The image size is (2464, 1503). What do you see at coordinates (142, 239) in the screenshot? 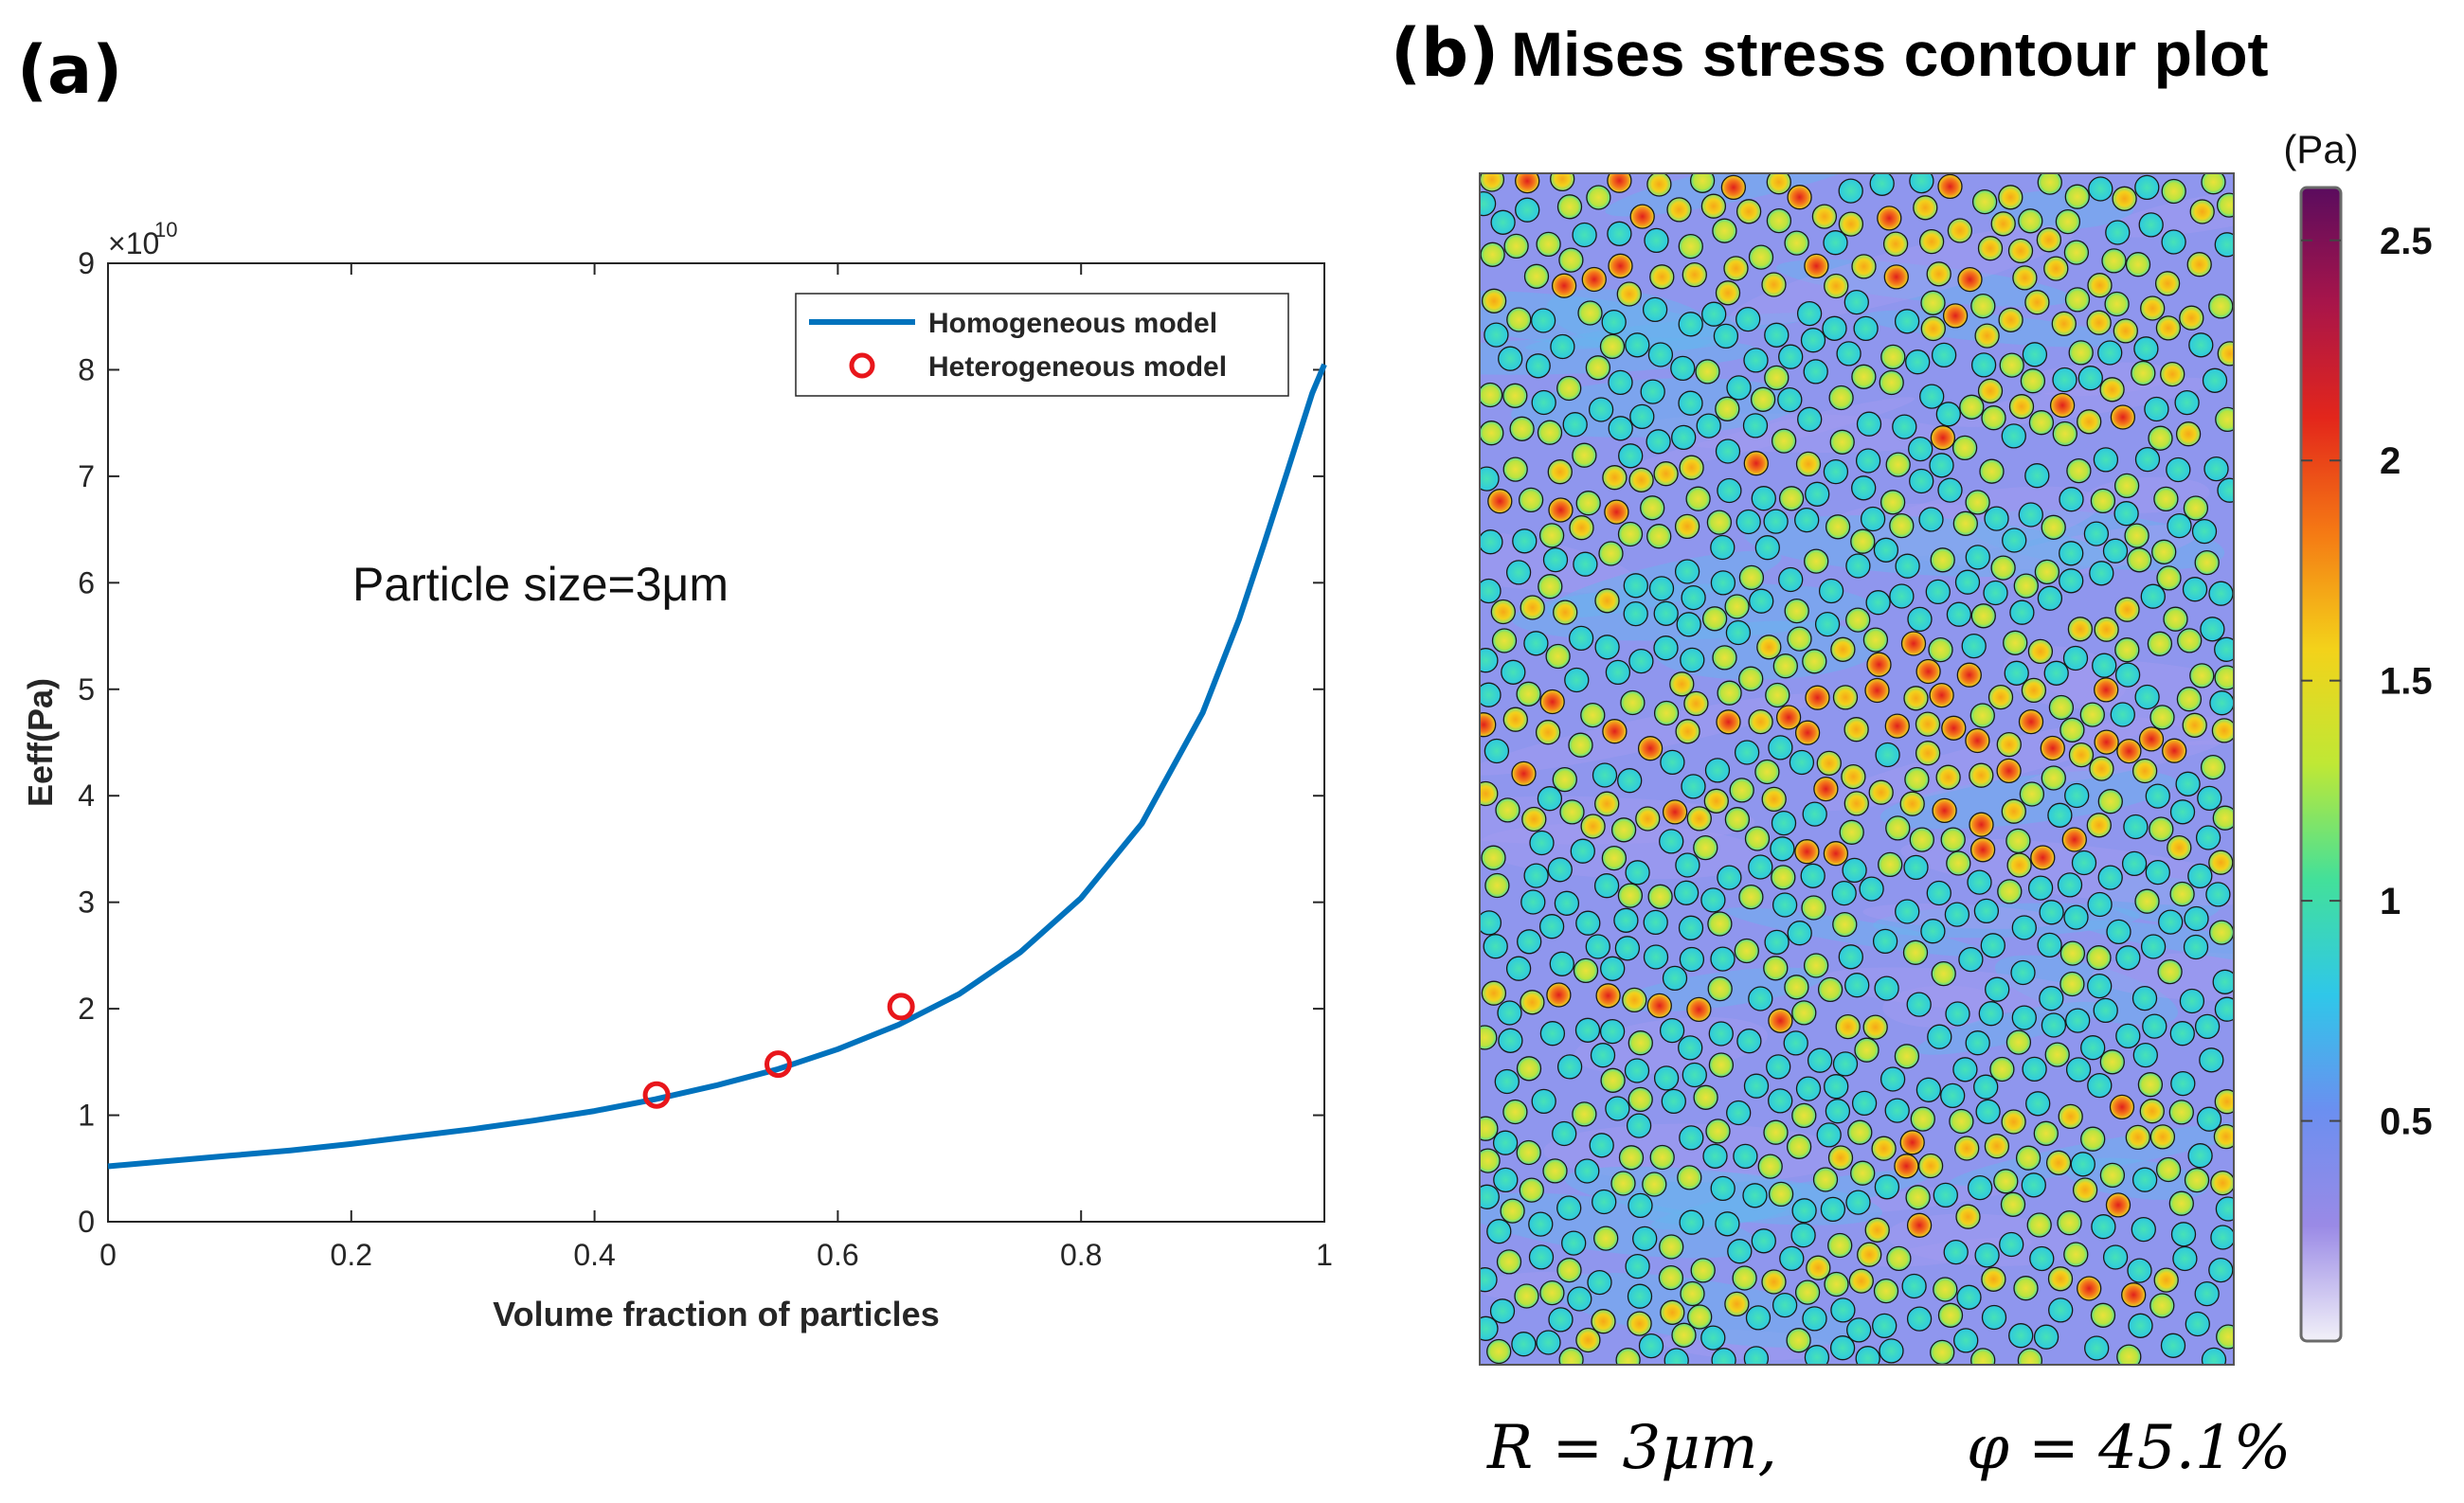
I see `y-exponent: ×10 10` at bounding box center [142, 239].